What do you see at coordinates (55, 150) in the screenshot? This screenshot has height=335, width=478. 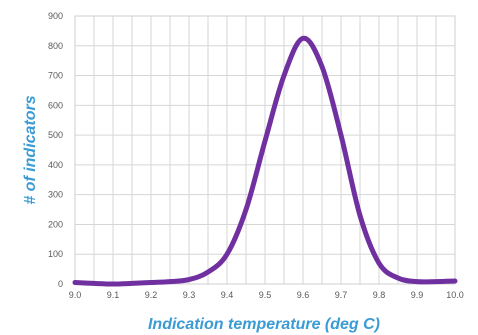 I see `y-axis-ticks: 0 100 200 300 400 500 600 700 800 900` at bounding box center [55, 150].